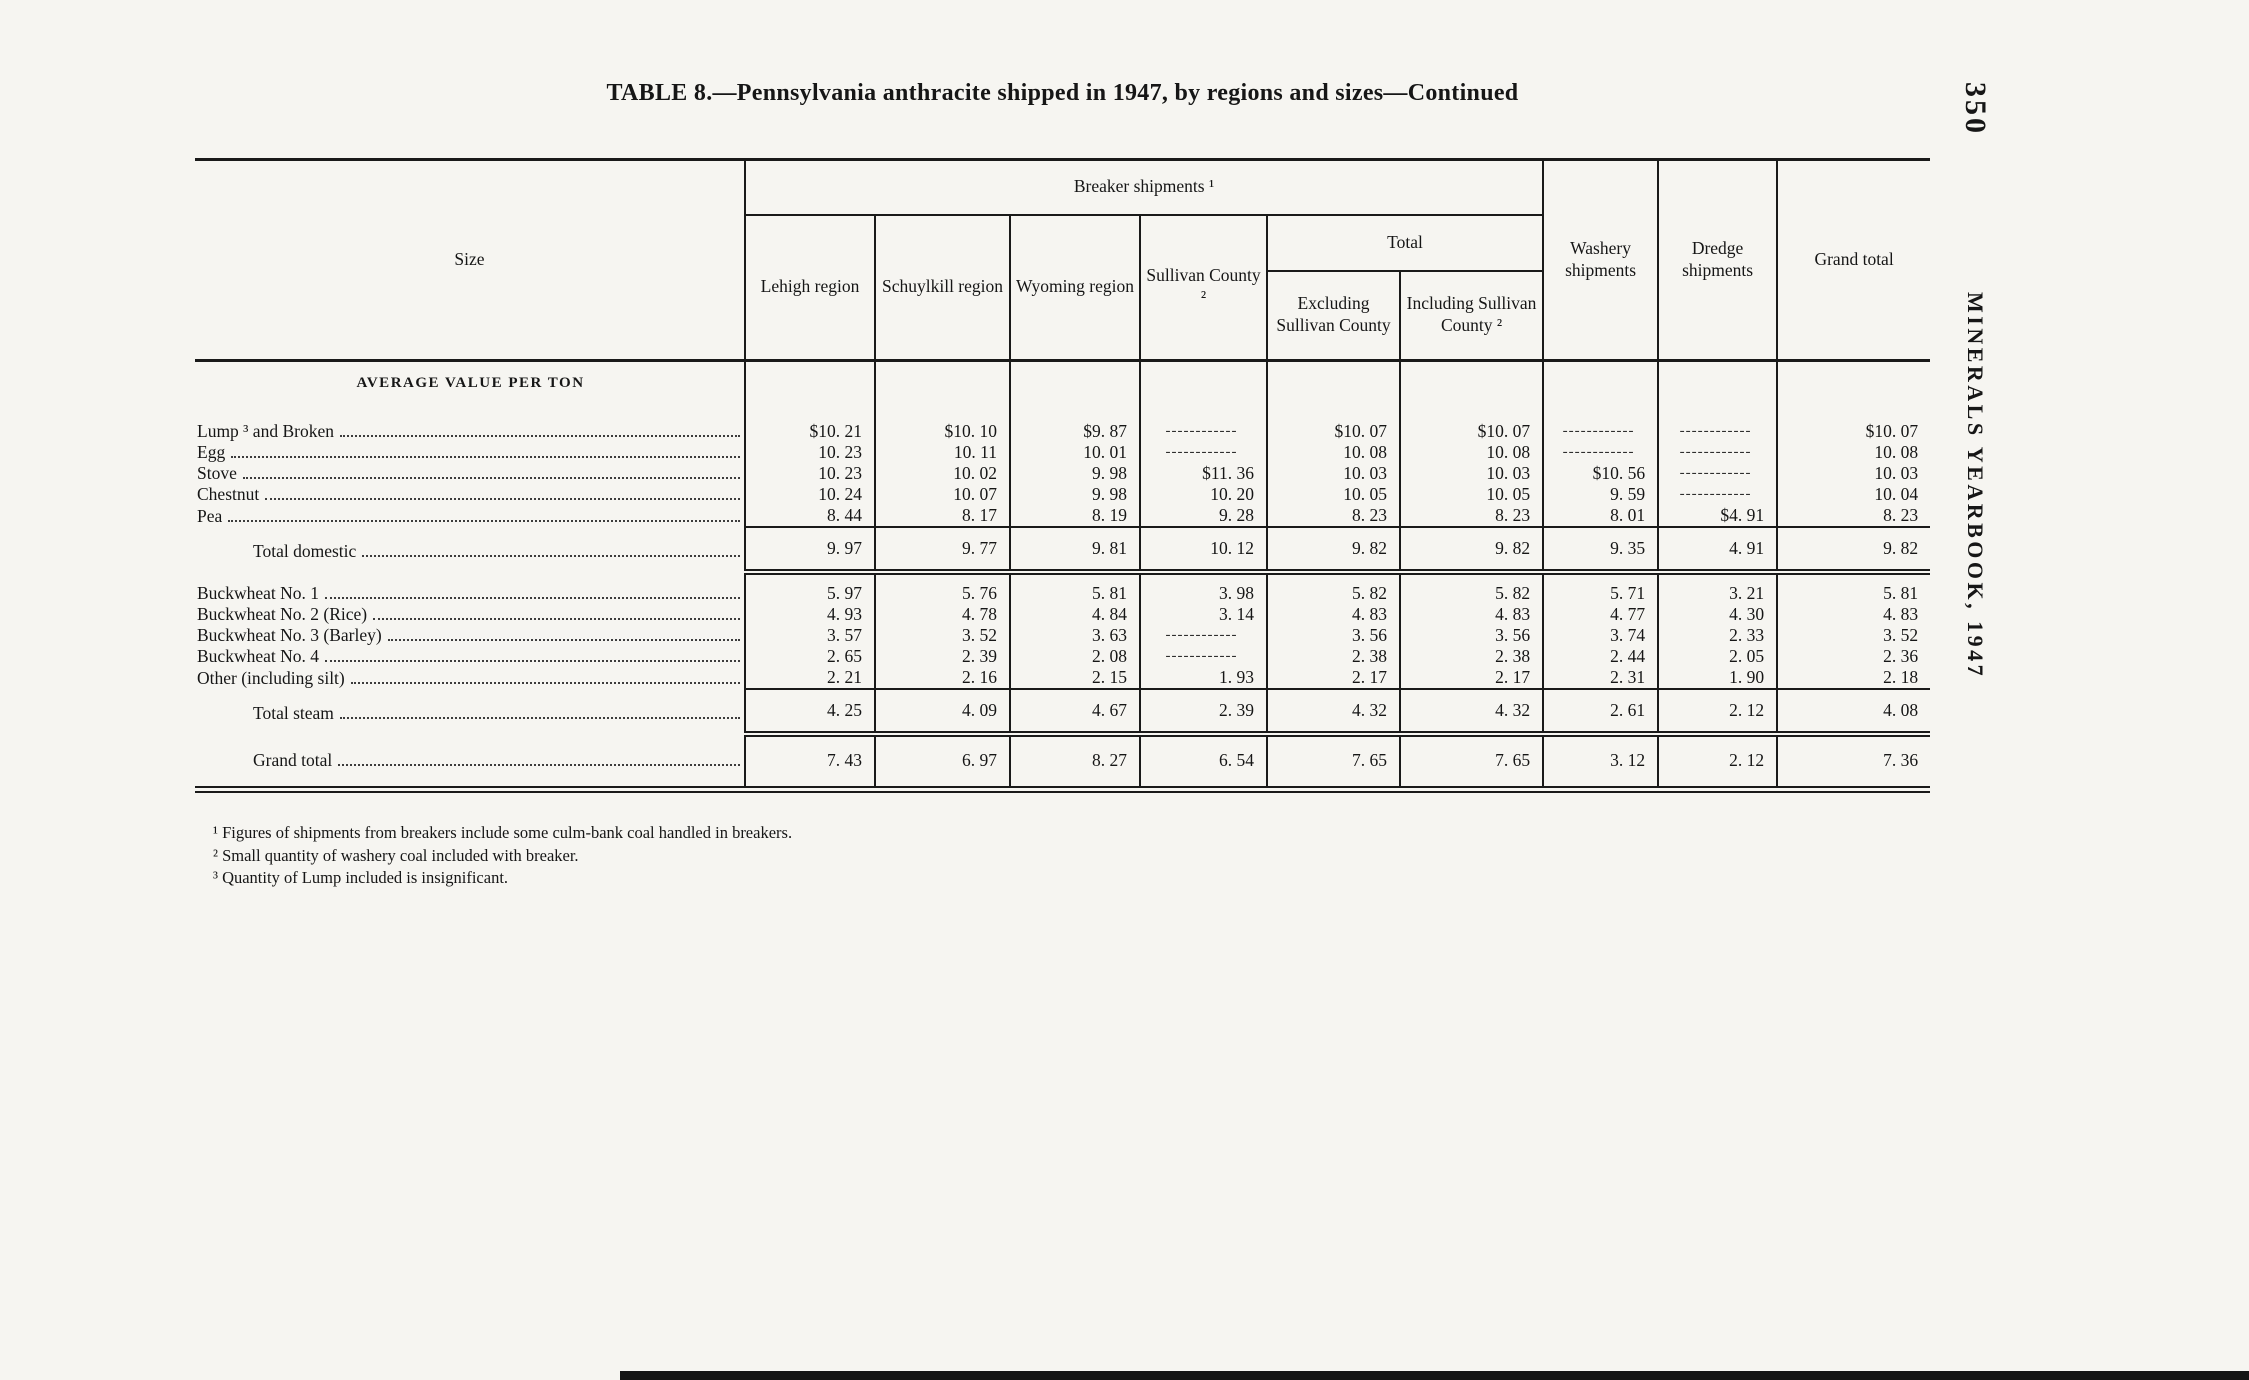 The height and width of the screenshot is (1380, 2249). Describe the element at coordinates (1600, 473) in the screenshot. I see `value-cell: $10. 56` at that location.